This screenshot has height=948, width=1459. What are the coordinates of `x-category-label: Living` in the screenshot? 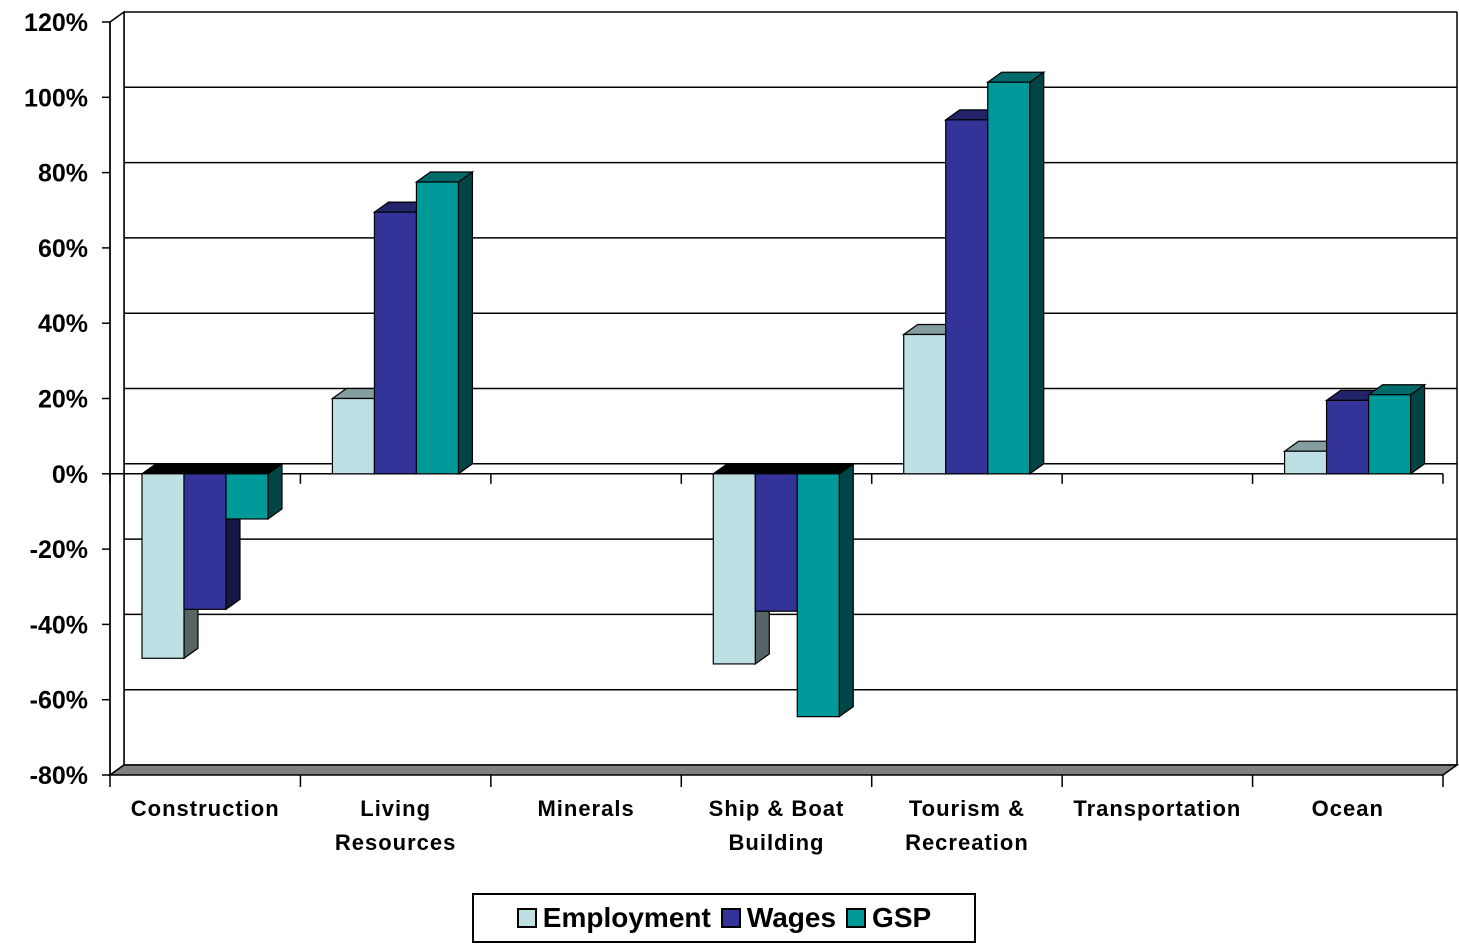 It's located at (395, 808).